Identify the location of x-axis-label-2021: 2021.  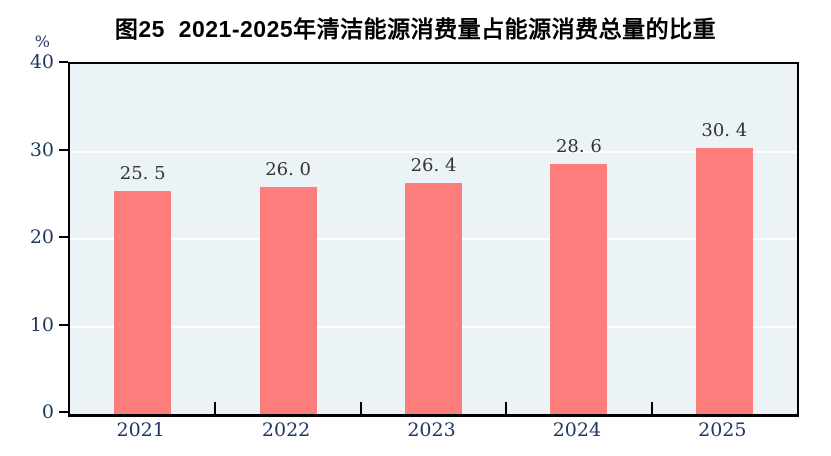
(140, 430).